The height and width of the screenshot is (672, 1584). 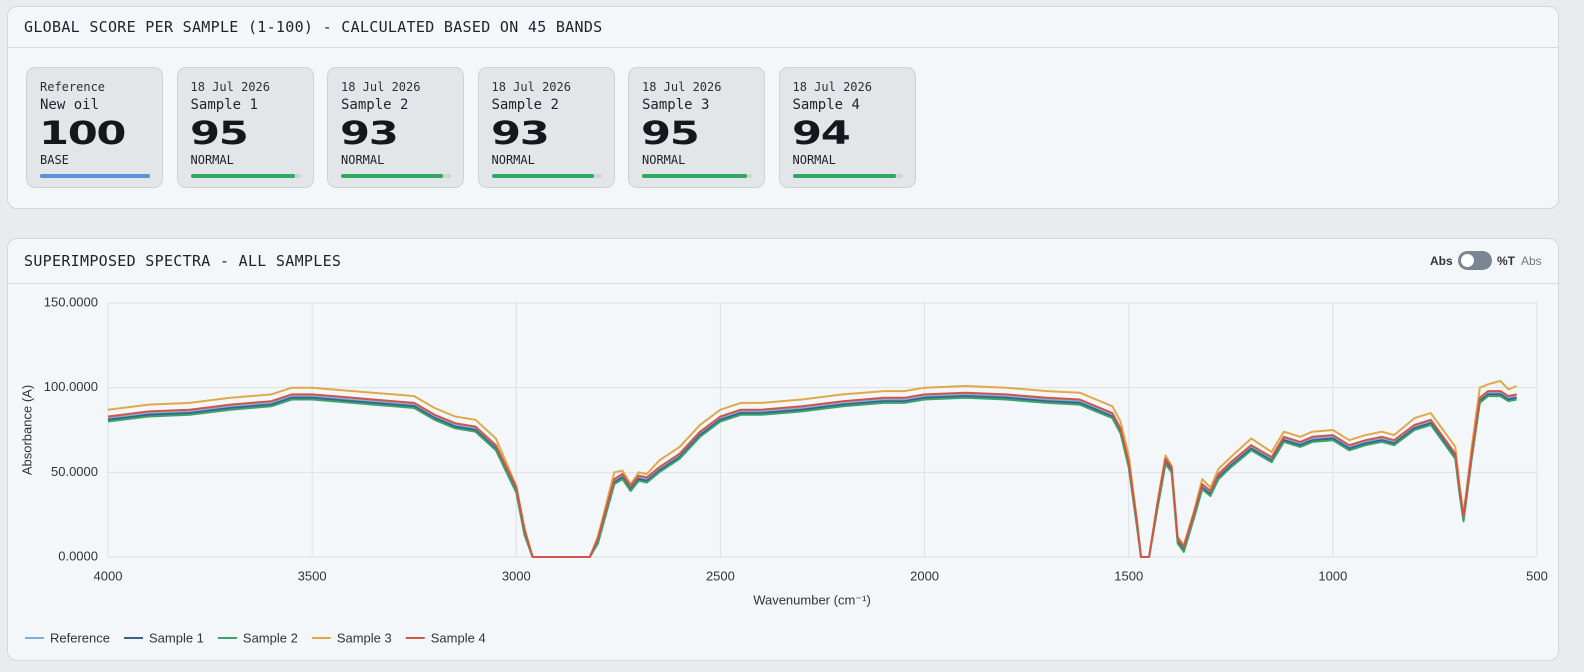 I want to click on card-date: Reference, so click(x=73, y=87).